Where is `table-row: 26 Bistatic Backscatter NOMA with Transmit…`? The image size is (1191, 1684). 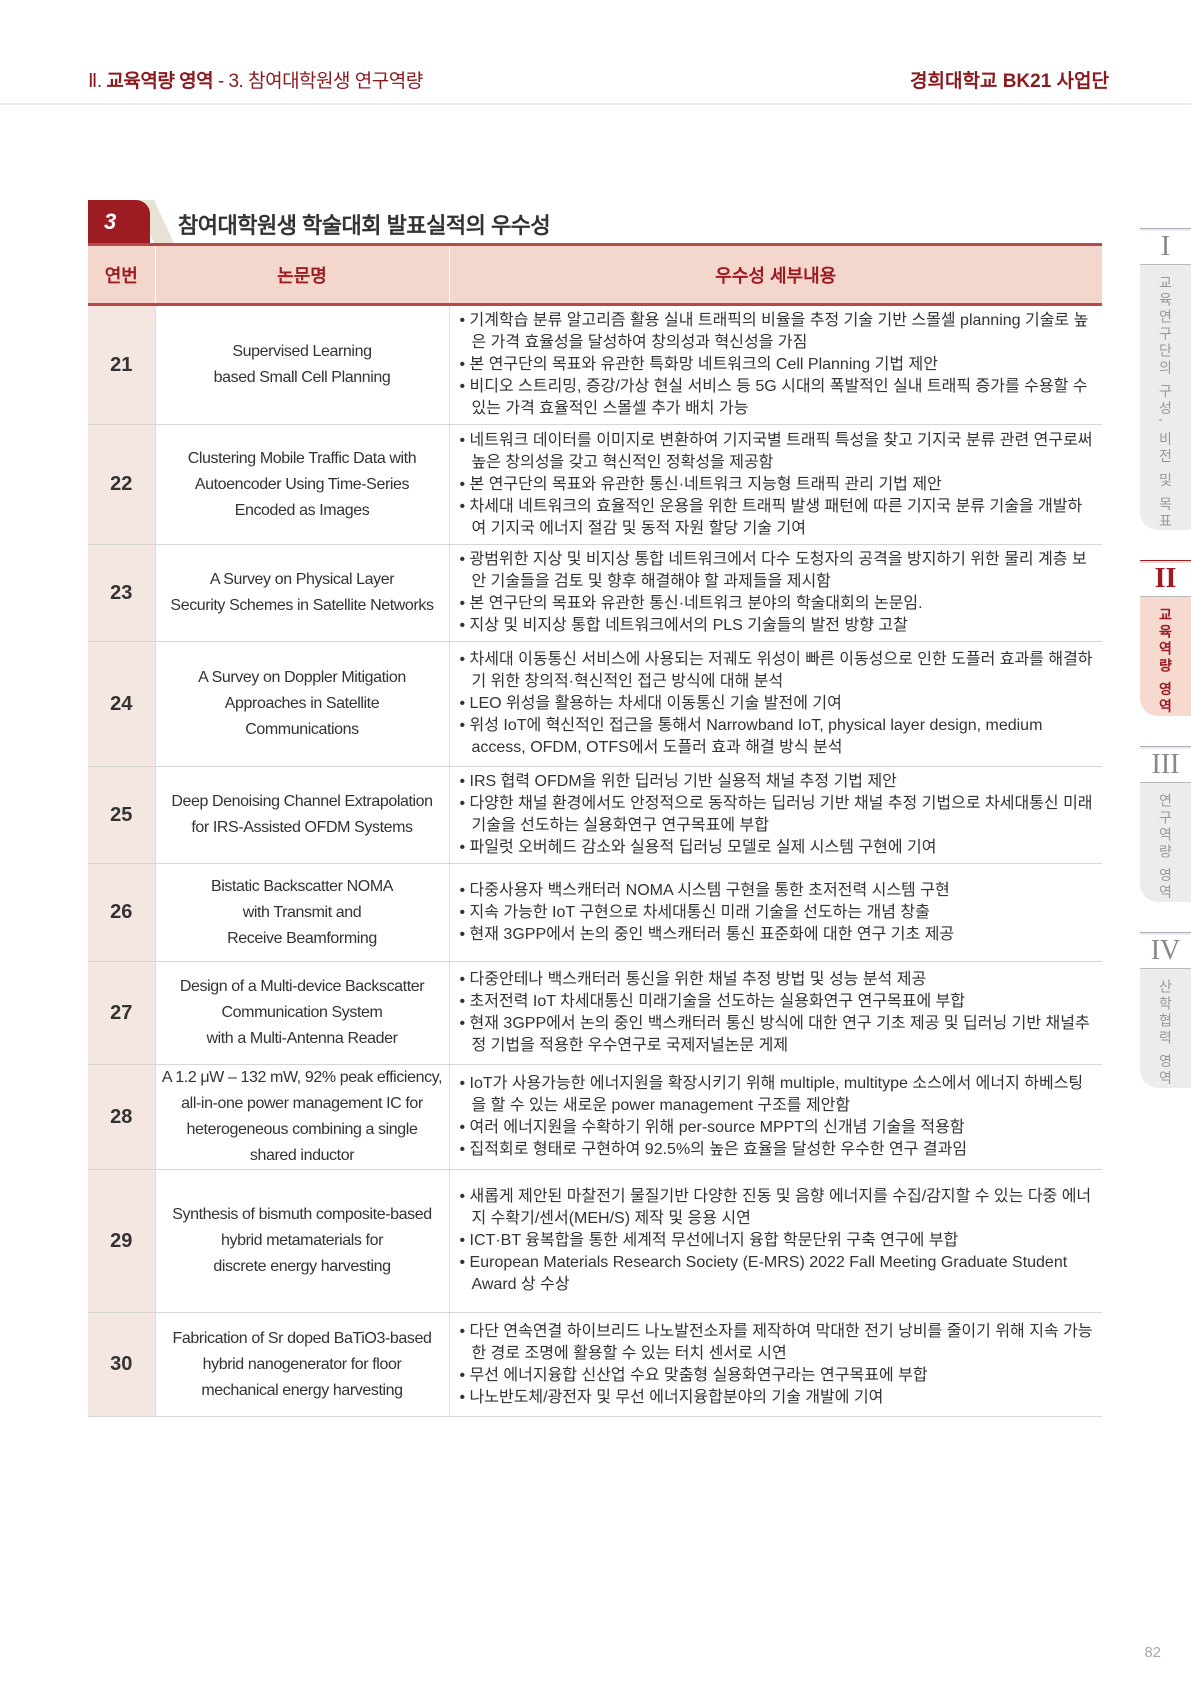 table-row: 26 Bistatic Backscatter NOMA with Transmit… is located at coordinates (595, 912).